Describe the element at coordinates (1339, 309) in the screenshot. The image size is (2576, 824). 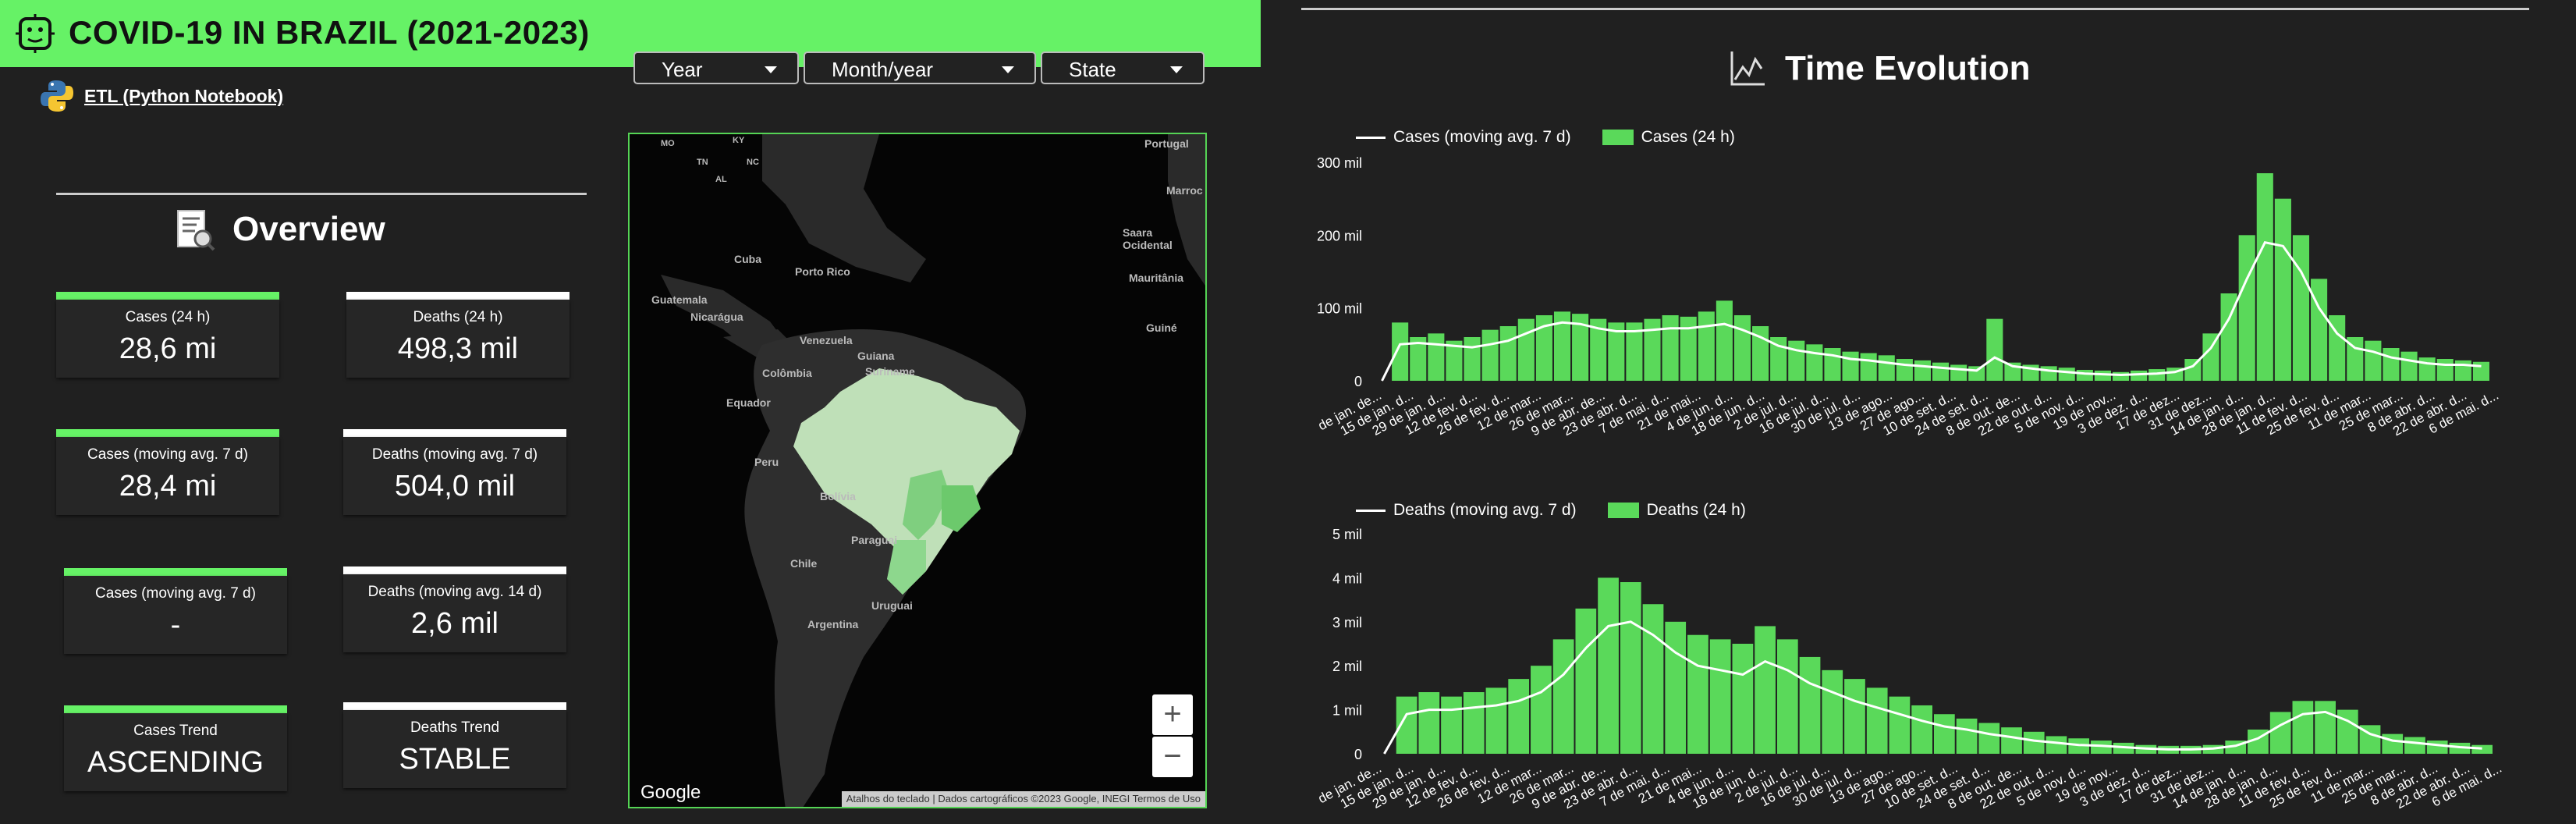
I see `y-tick-label: 100 mil` at that location.